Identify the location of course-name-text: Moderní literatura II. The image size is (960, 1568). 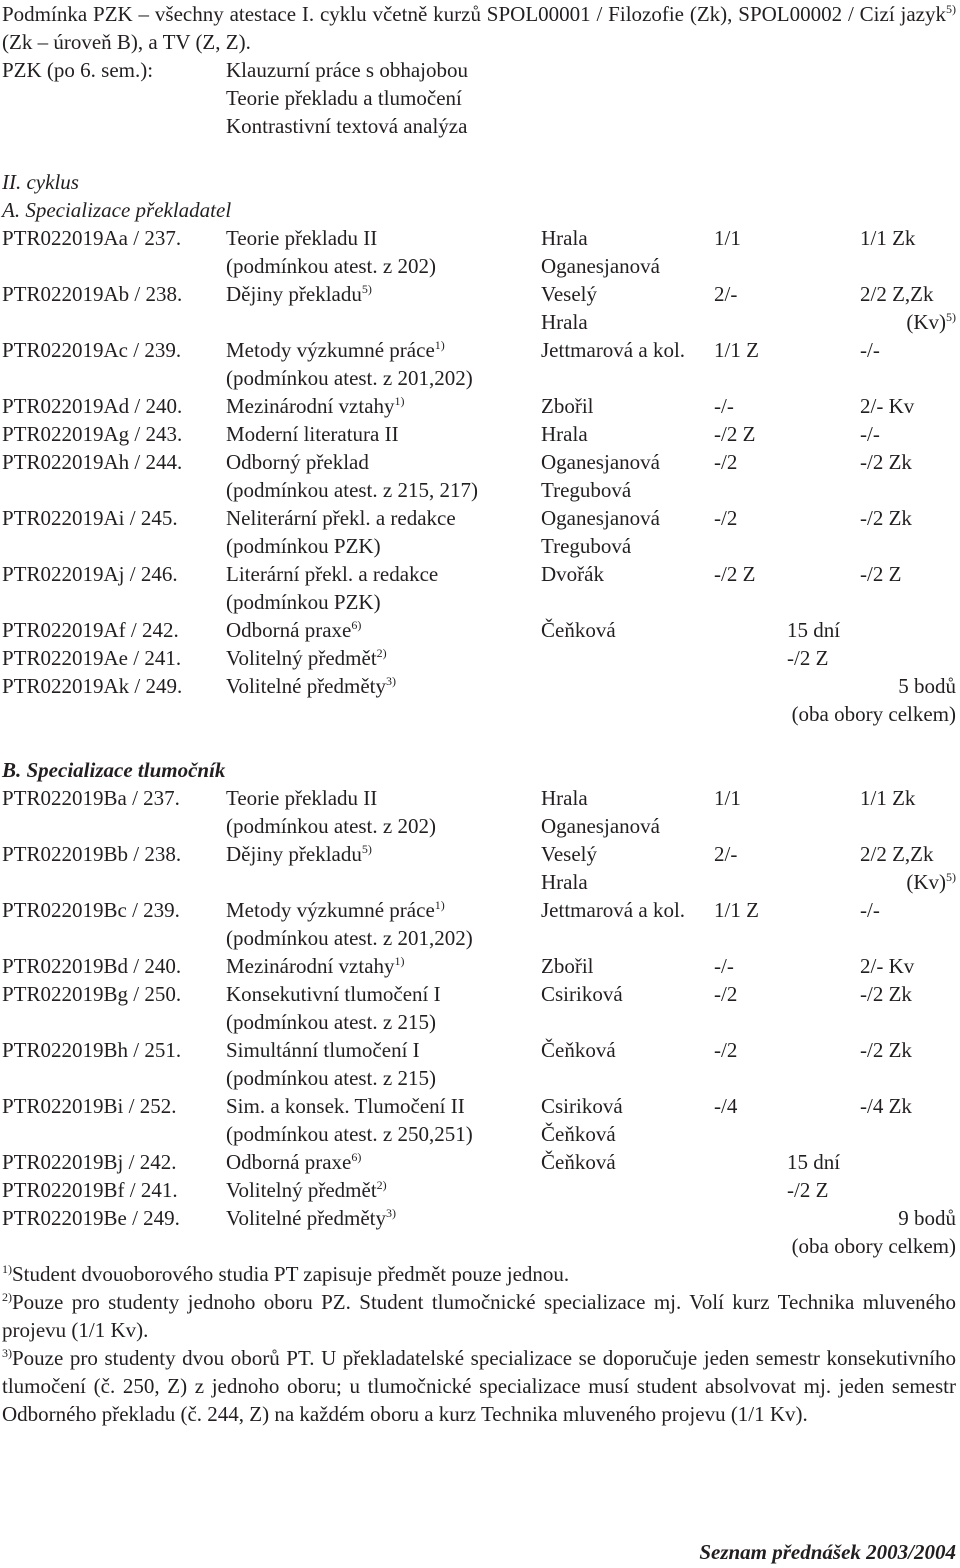
(312, 434).